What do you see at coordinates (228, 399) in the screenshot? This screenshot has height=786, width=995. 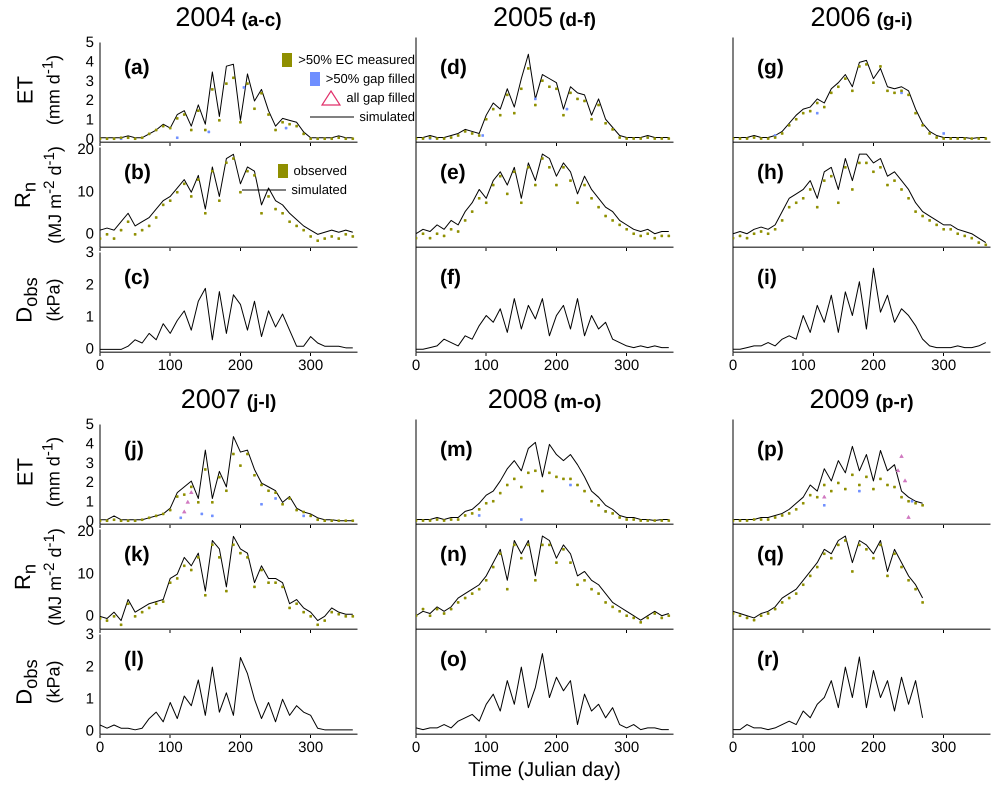 I see `chart-title: 2007 (j-l)` at bounding box center [228, 399].